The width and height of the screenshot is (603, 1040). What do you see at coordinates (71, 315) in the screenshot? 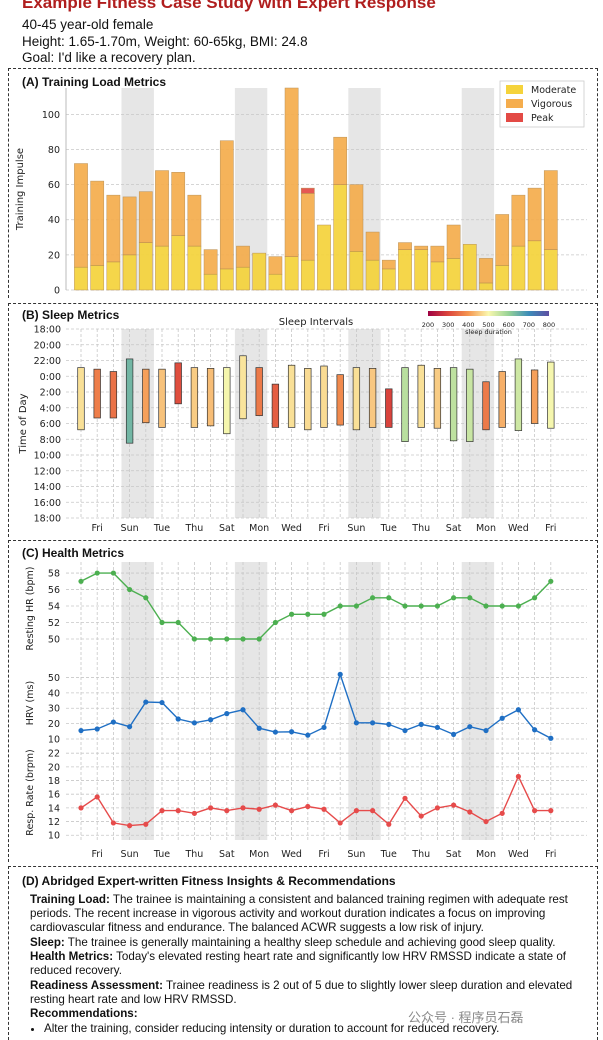
I see `panel-b-title: (B) Sleep Metrics` at bounding box center [71, 315].